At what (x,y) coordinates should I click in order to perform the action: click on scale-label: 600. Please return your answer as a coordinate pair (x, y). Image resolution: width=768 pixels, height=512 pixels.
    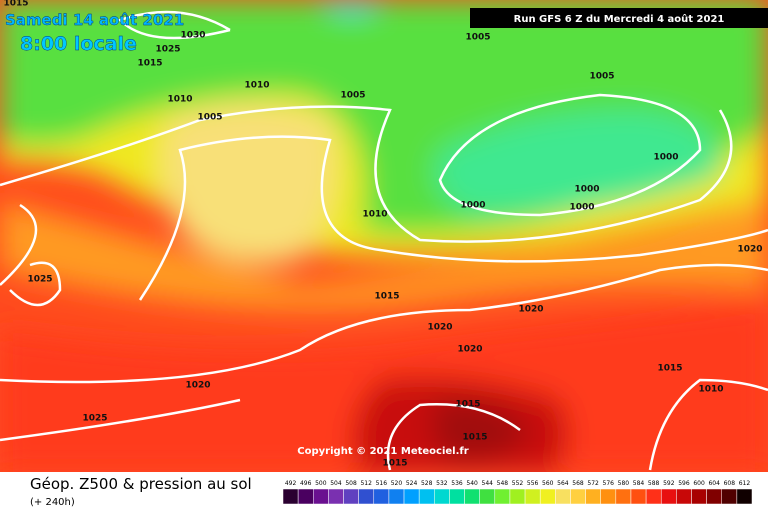
    Looking at the image, I should click on (699, 483).